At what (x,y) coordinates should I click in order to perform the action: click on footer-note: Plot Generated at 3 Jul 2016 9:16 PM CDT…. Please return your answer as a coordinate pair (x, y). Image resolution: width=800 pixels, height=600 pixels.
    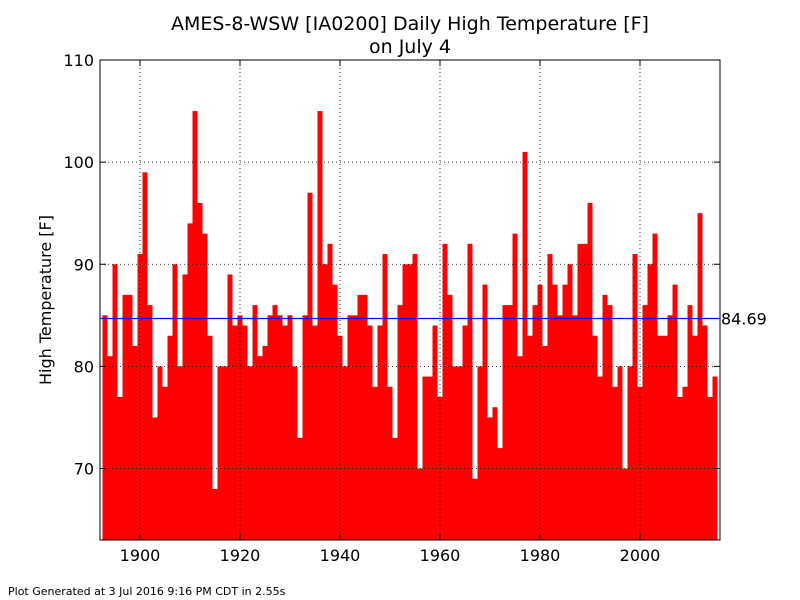
    Looking at the image, I should click on (147, 591).